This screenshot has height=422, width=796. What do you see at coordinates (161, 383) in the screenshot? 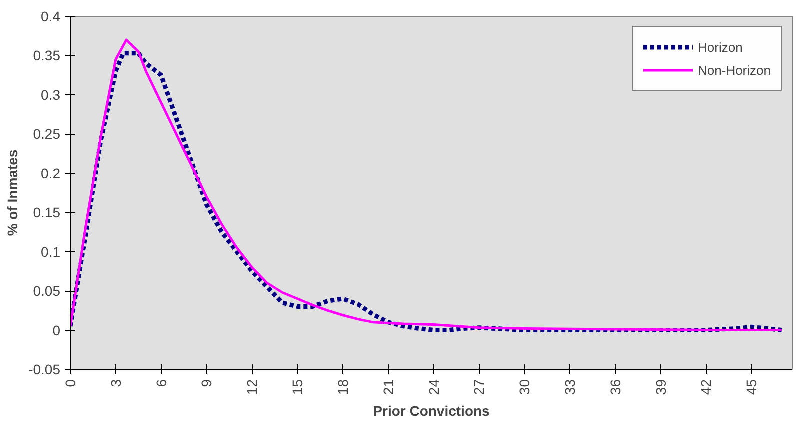
I see `x-tick-label: 6` at bounding box center [161, 383].